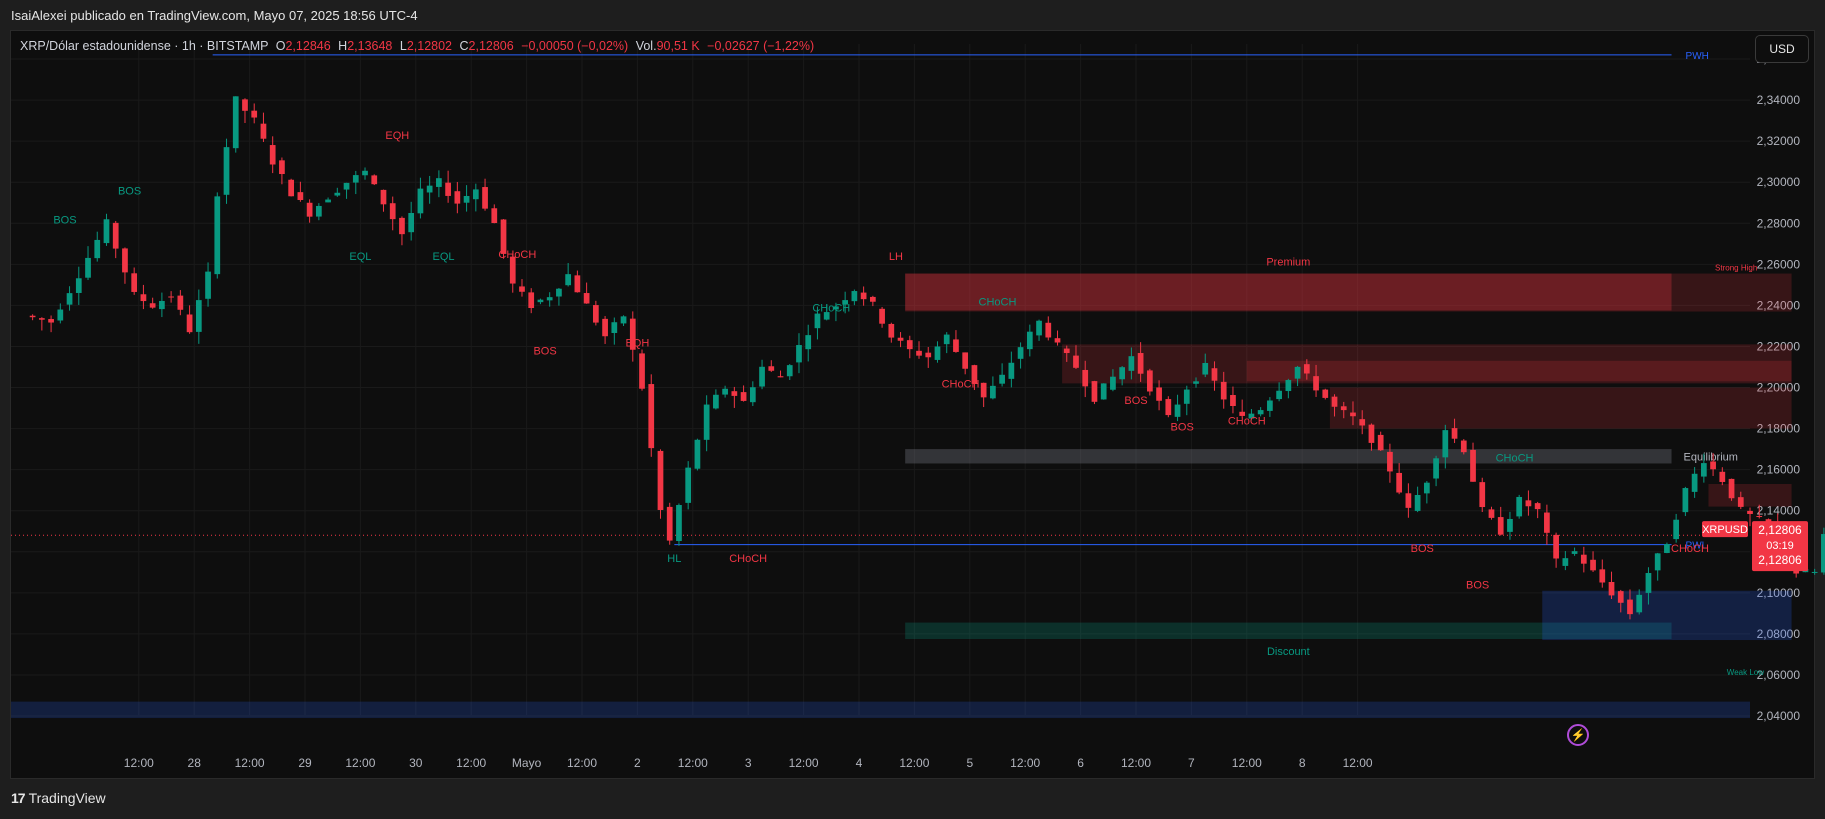 The image size is (1825, 819). Describe the element at coordinates (527, 763) in the screenshot. I see `x-tick-label: Mayo` at that location.